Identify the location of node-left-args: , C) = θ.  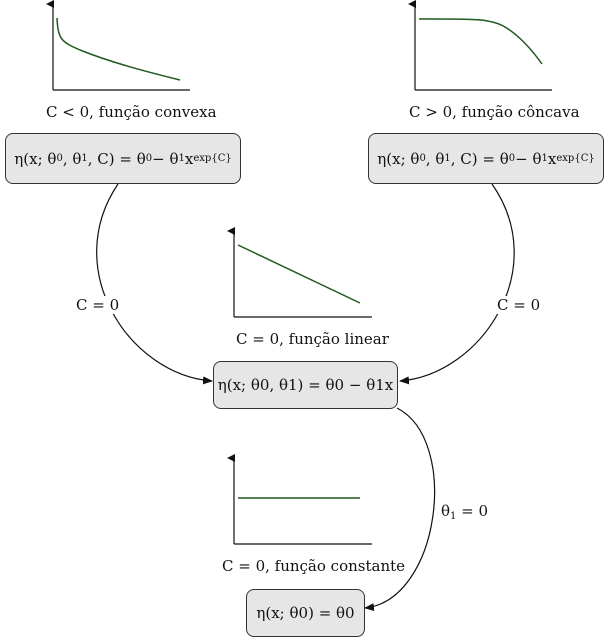
(116, 158).